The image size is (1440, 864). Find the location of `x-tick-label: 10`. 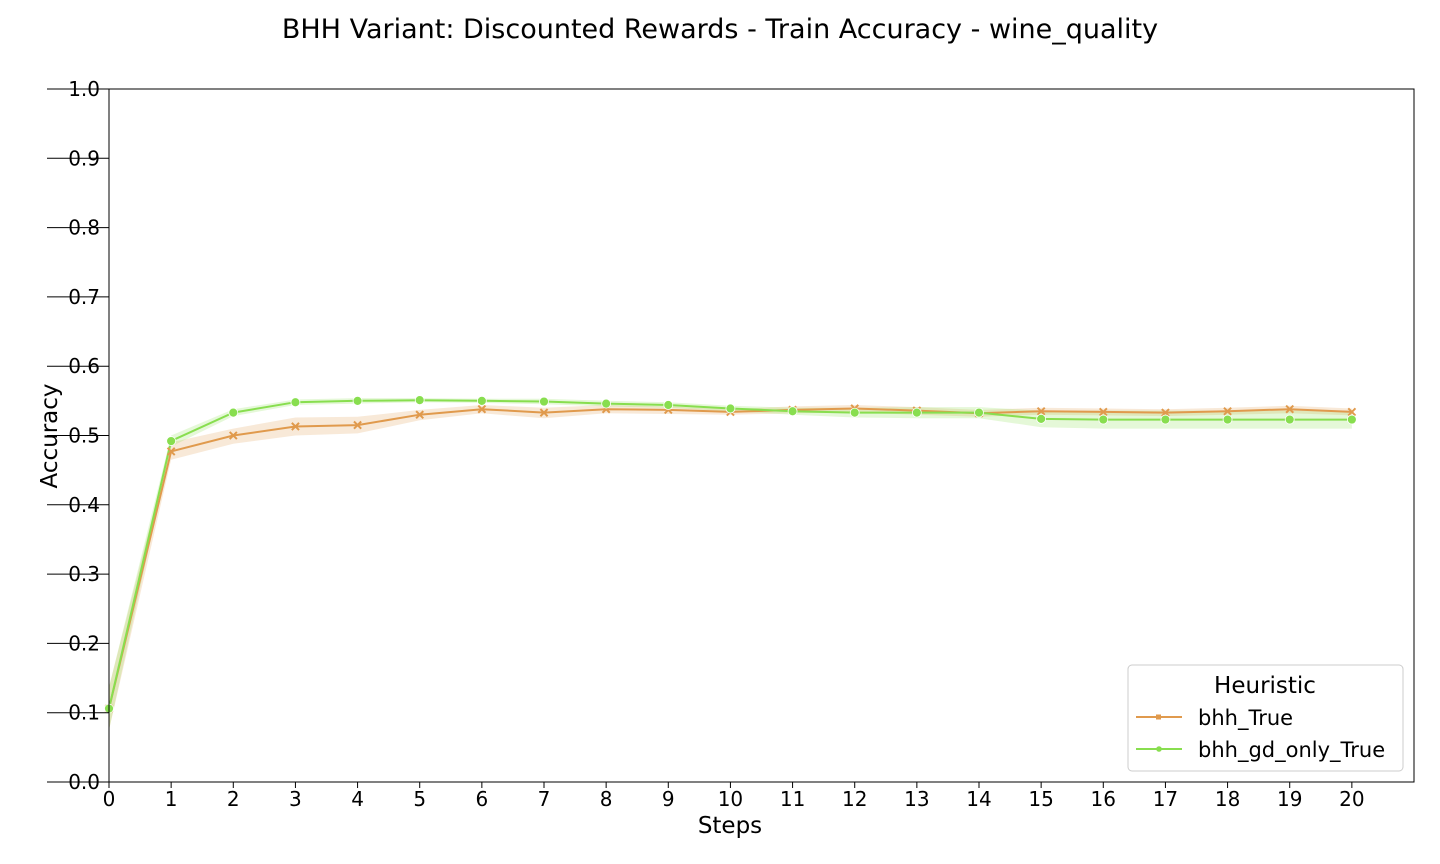

x-tick-label: 10 is located at coordinates (730, 799).